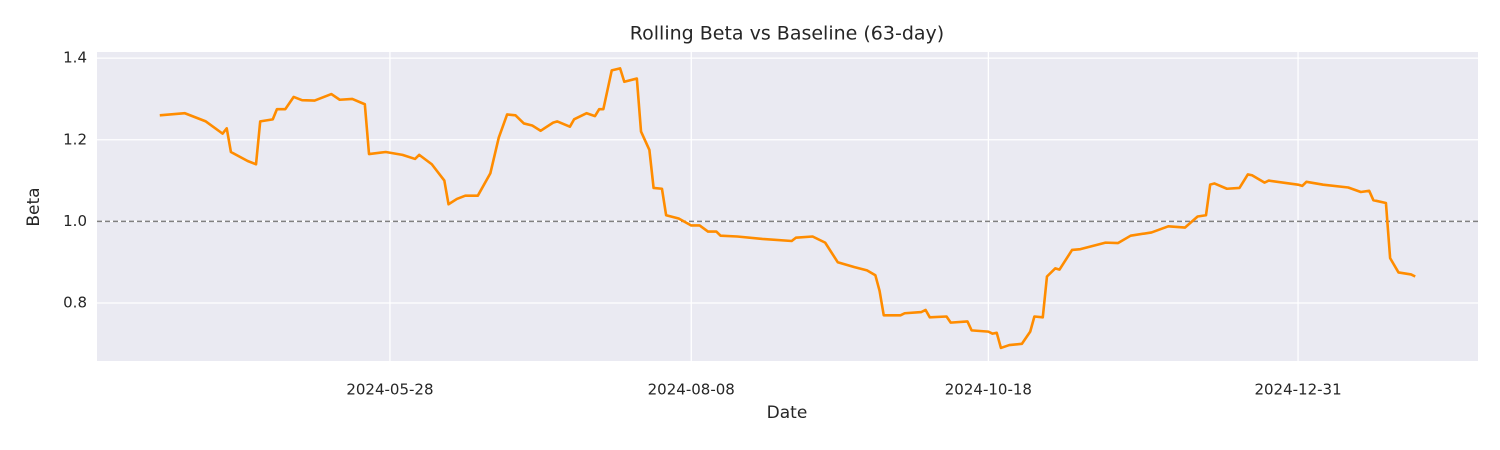  Describe the element at coordinates (787, 413) in the screenshot. I see `x-axis-label: Date` at that location.